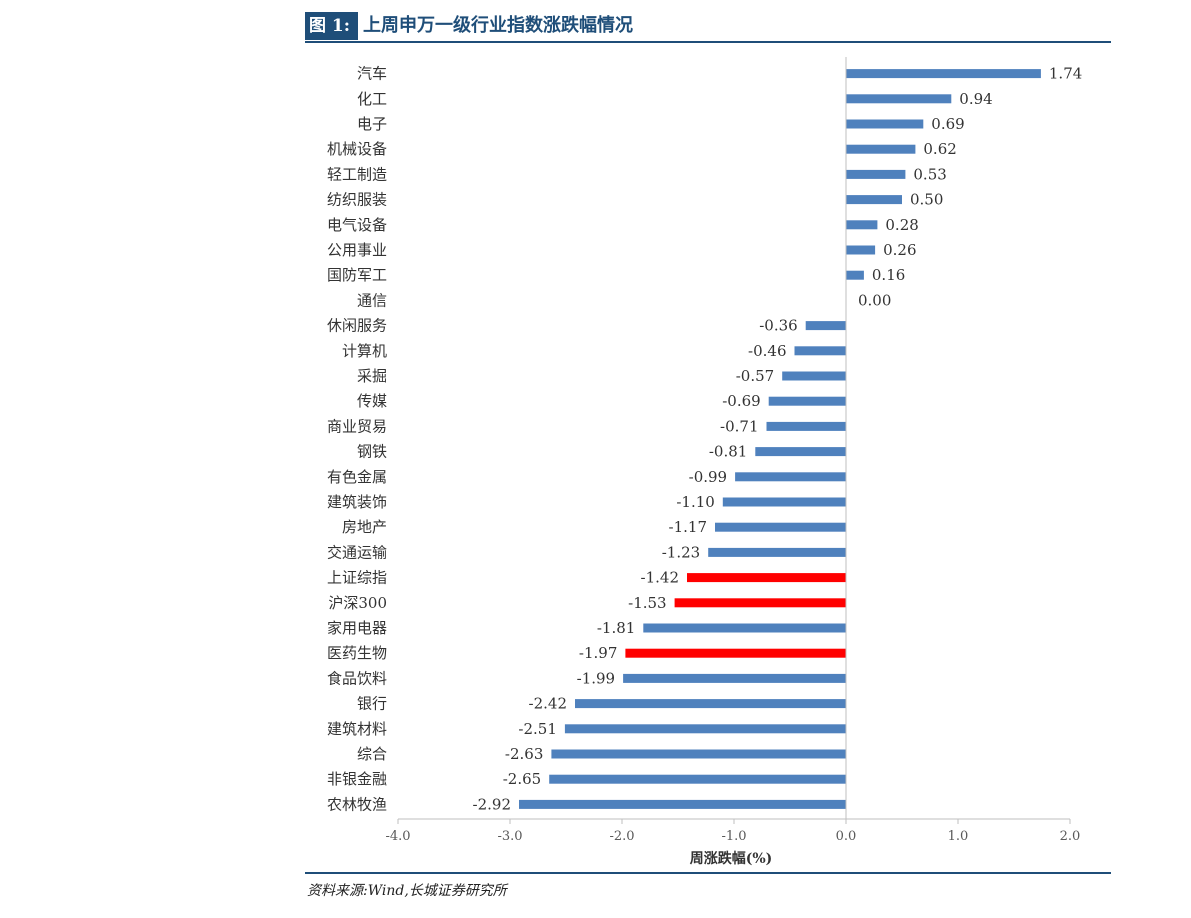 This screenshot has height=918, width=1191. What do you see at coordinates (901, 225) in the screenshot?
I see `value-label-6: 0.28` at bounding box center [901, 225].